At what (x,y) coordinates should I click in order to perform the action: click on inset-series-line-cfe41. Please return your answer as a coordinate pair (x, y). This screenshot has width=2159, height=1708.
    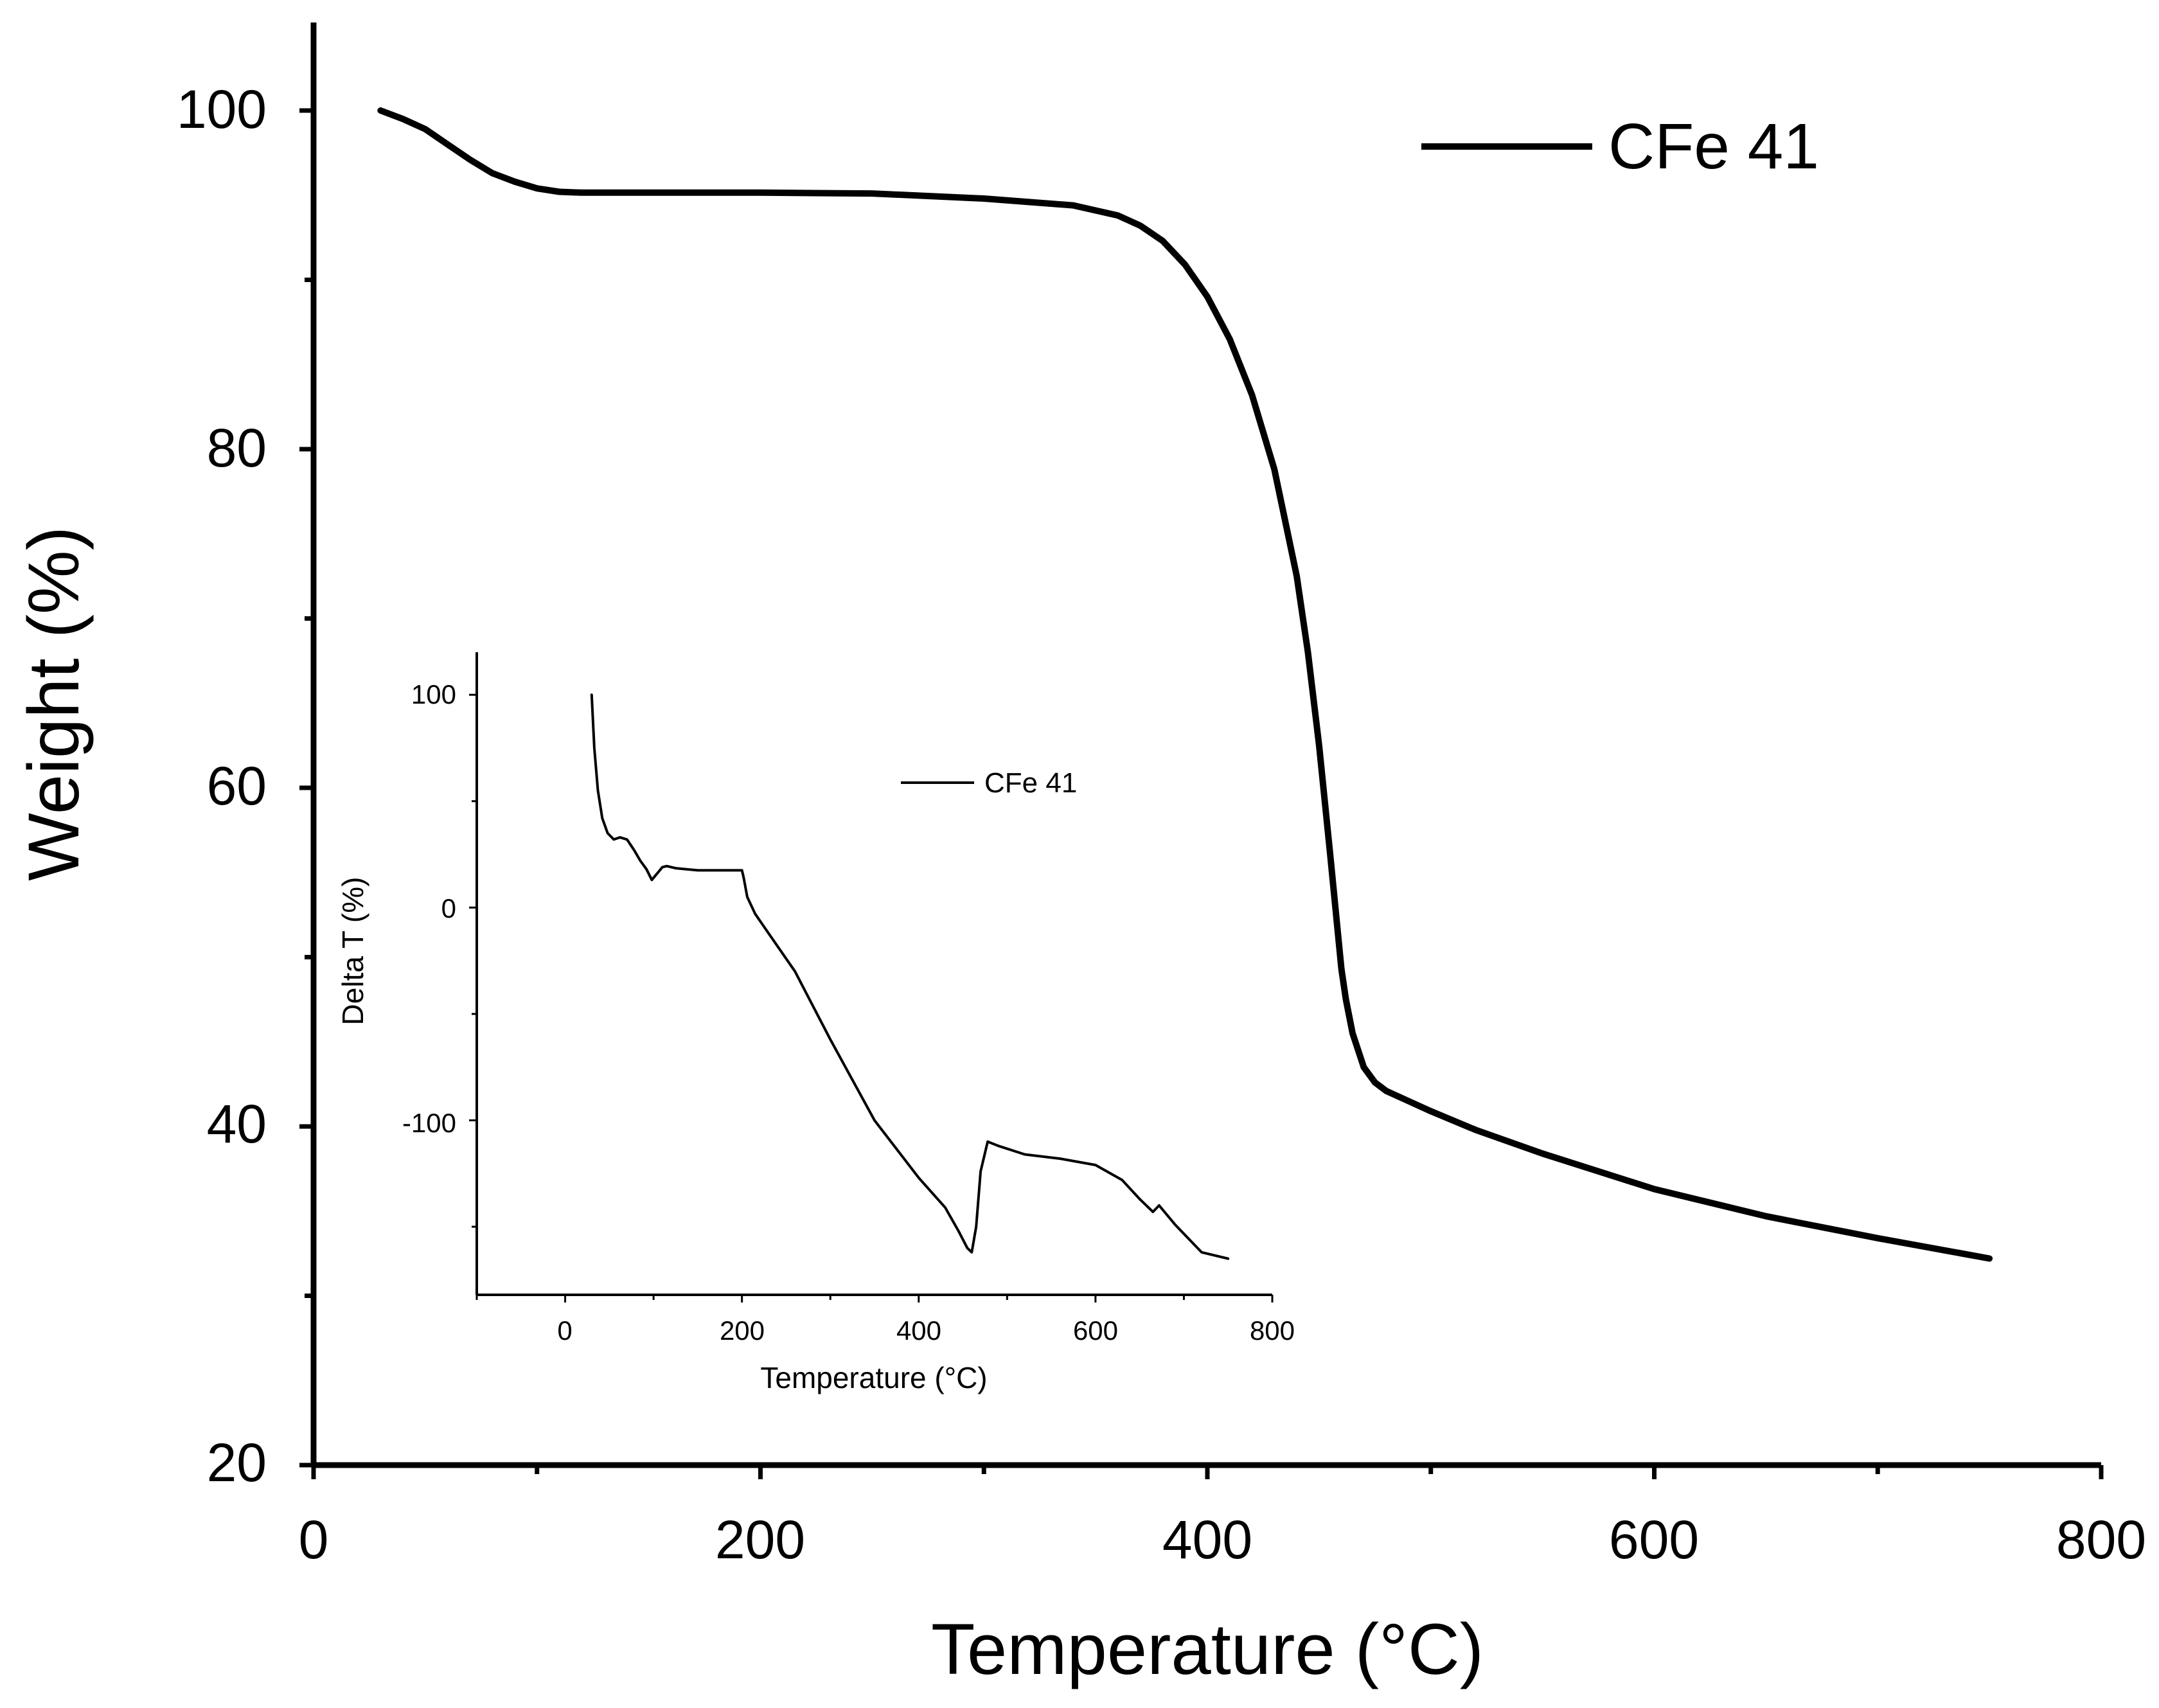
    Looking at the image, I should click on (910, 976).